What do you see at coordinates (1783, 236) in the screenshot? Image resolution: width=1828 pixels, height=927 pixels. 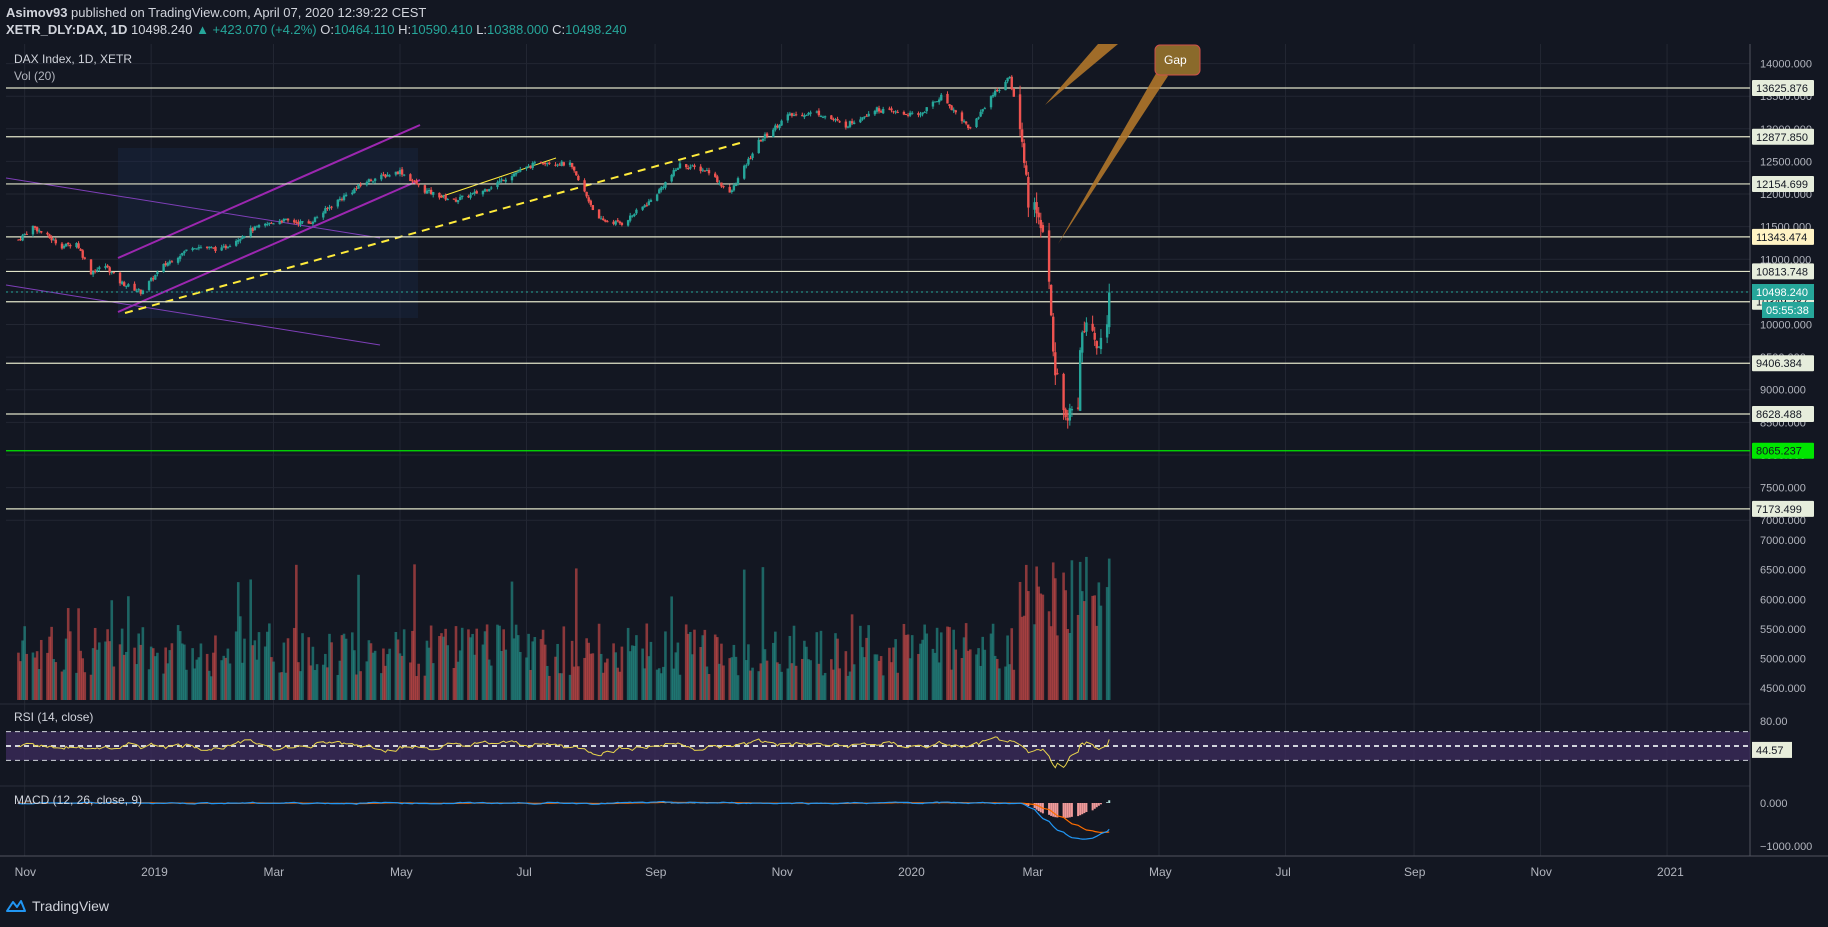 I see `level-label-bg` at bounding box center [1783, 236].